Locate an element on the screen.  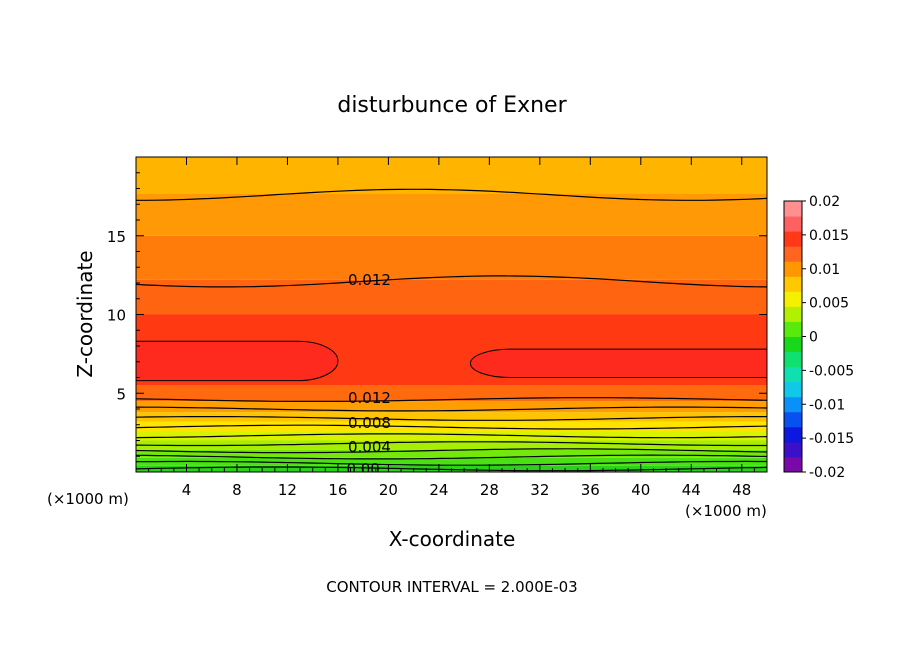
contour-label: 0.00 is located at coordinates (362, 469).